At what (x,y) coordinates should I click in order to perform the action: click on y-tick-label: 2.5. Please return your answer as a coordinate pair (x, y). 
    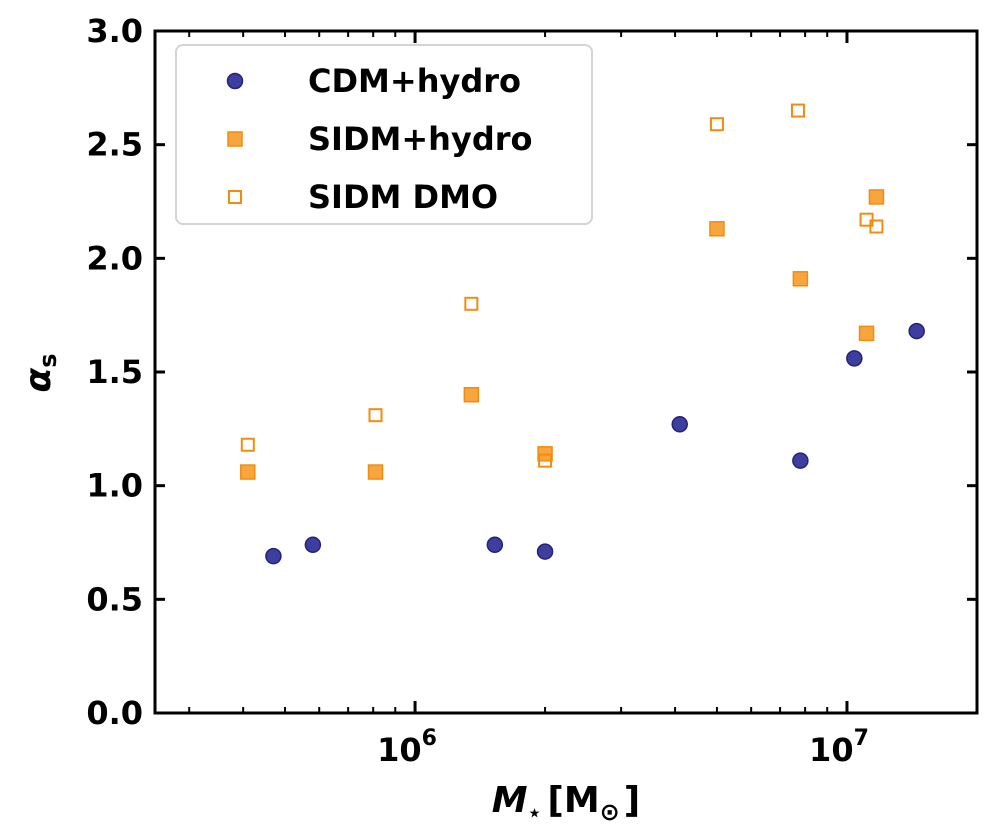
    Looking at the image, I should click on (114, 145).